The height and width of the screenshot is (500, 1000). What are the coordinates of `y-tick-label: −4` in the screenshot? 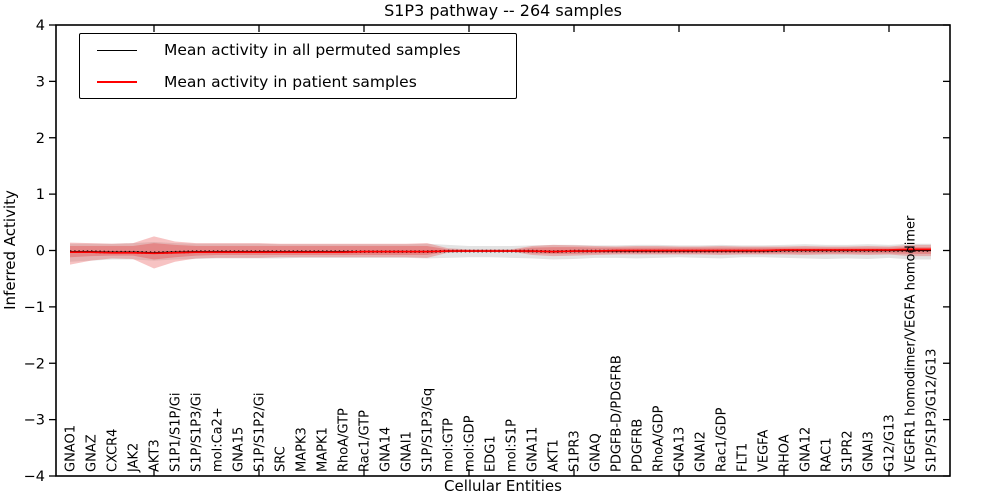 It's located at (34, 477).